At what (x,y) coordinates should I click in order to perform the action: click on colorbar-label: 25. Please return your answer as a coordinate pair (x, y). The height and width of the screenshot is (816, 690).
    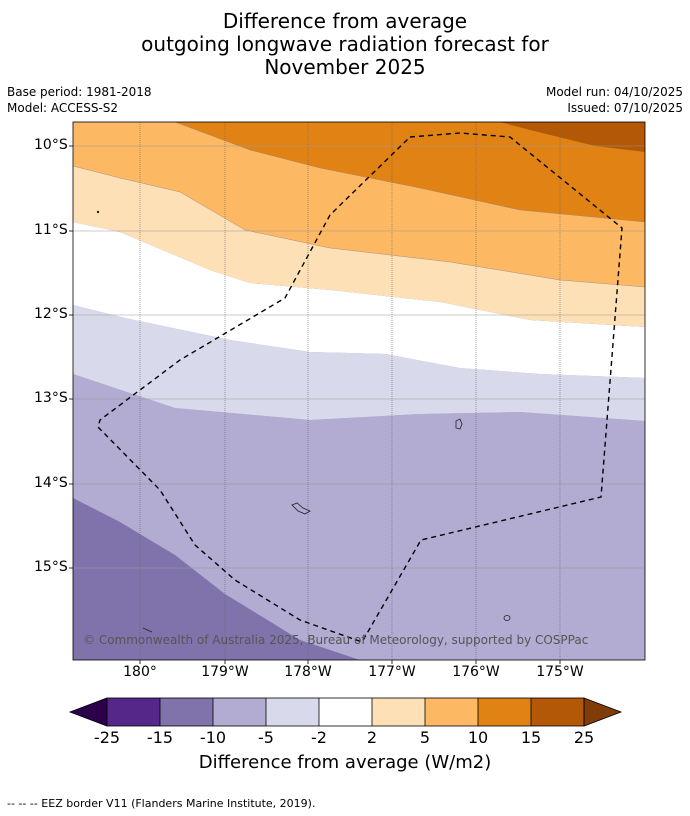
    Looking at the image, I should click on (584, 737).